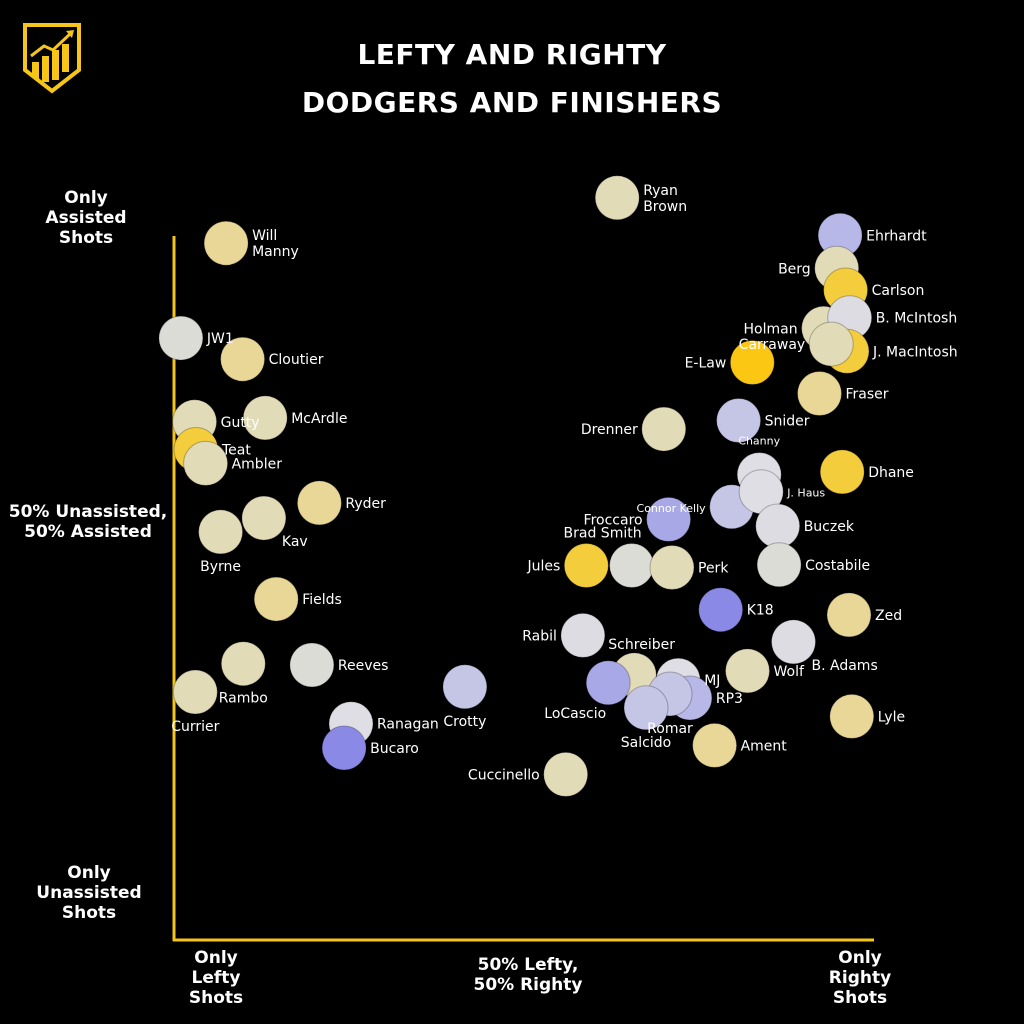  What do you see at coordinates (860, 958) in the screenshot?
I see `x-axis-right-label-line: Only` at bounding box center [860, 958].